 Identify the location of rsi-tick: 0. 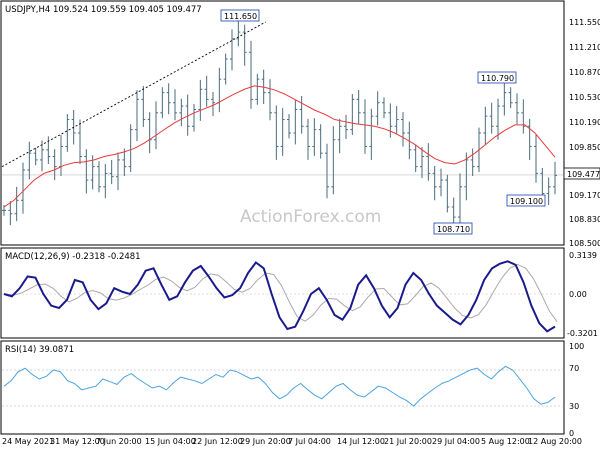
(571, 433).